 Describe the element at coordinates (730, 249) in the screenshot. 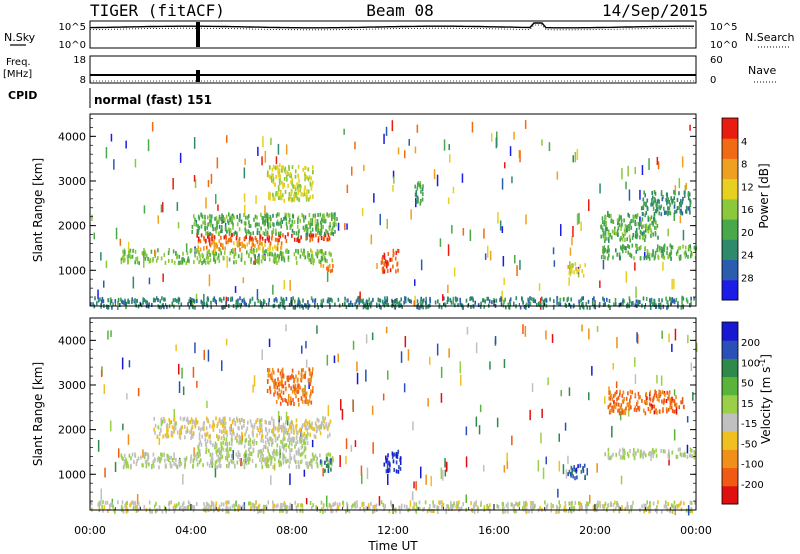

I see `power-colorbar-segment` at that location.